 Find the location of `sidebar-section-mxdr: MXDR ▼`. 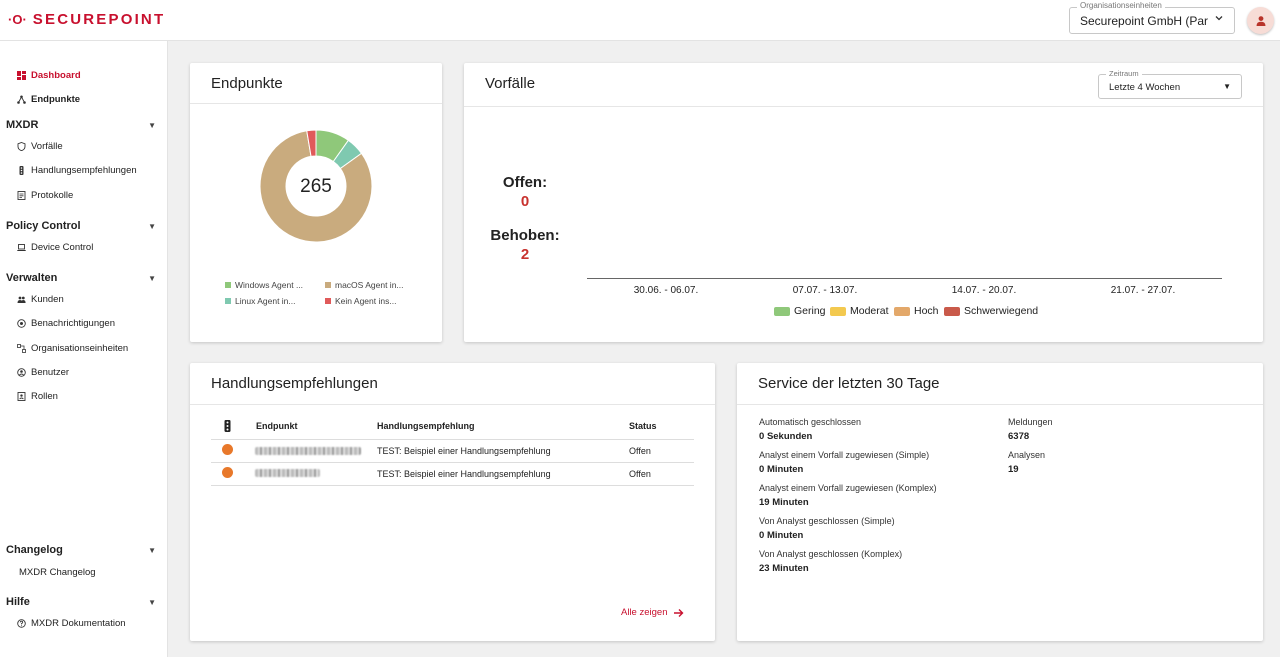

sidebar-section-mxdr: MXDR ▼ is located at coordinates (81, 125).